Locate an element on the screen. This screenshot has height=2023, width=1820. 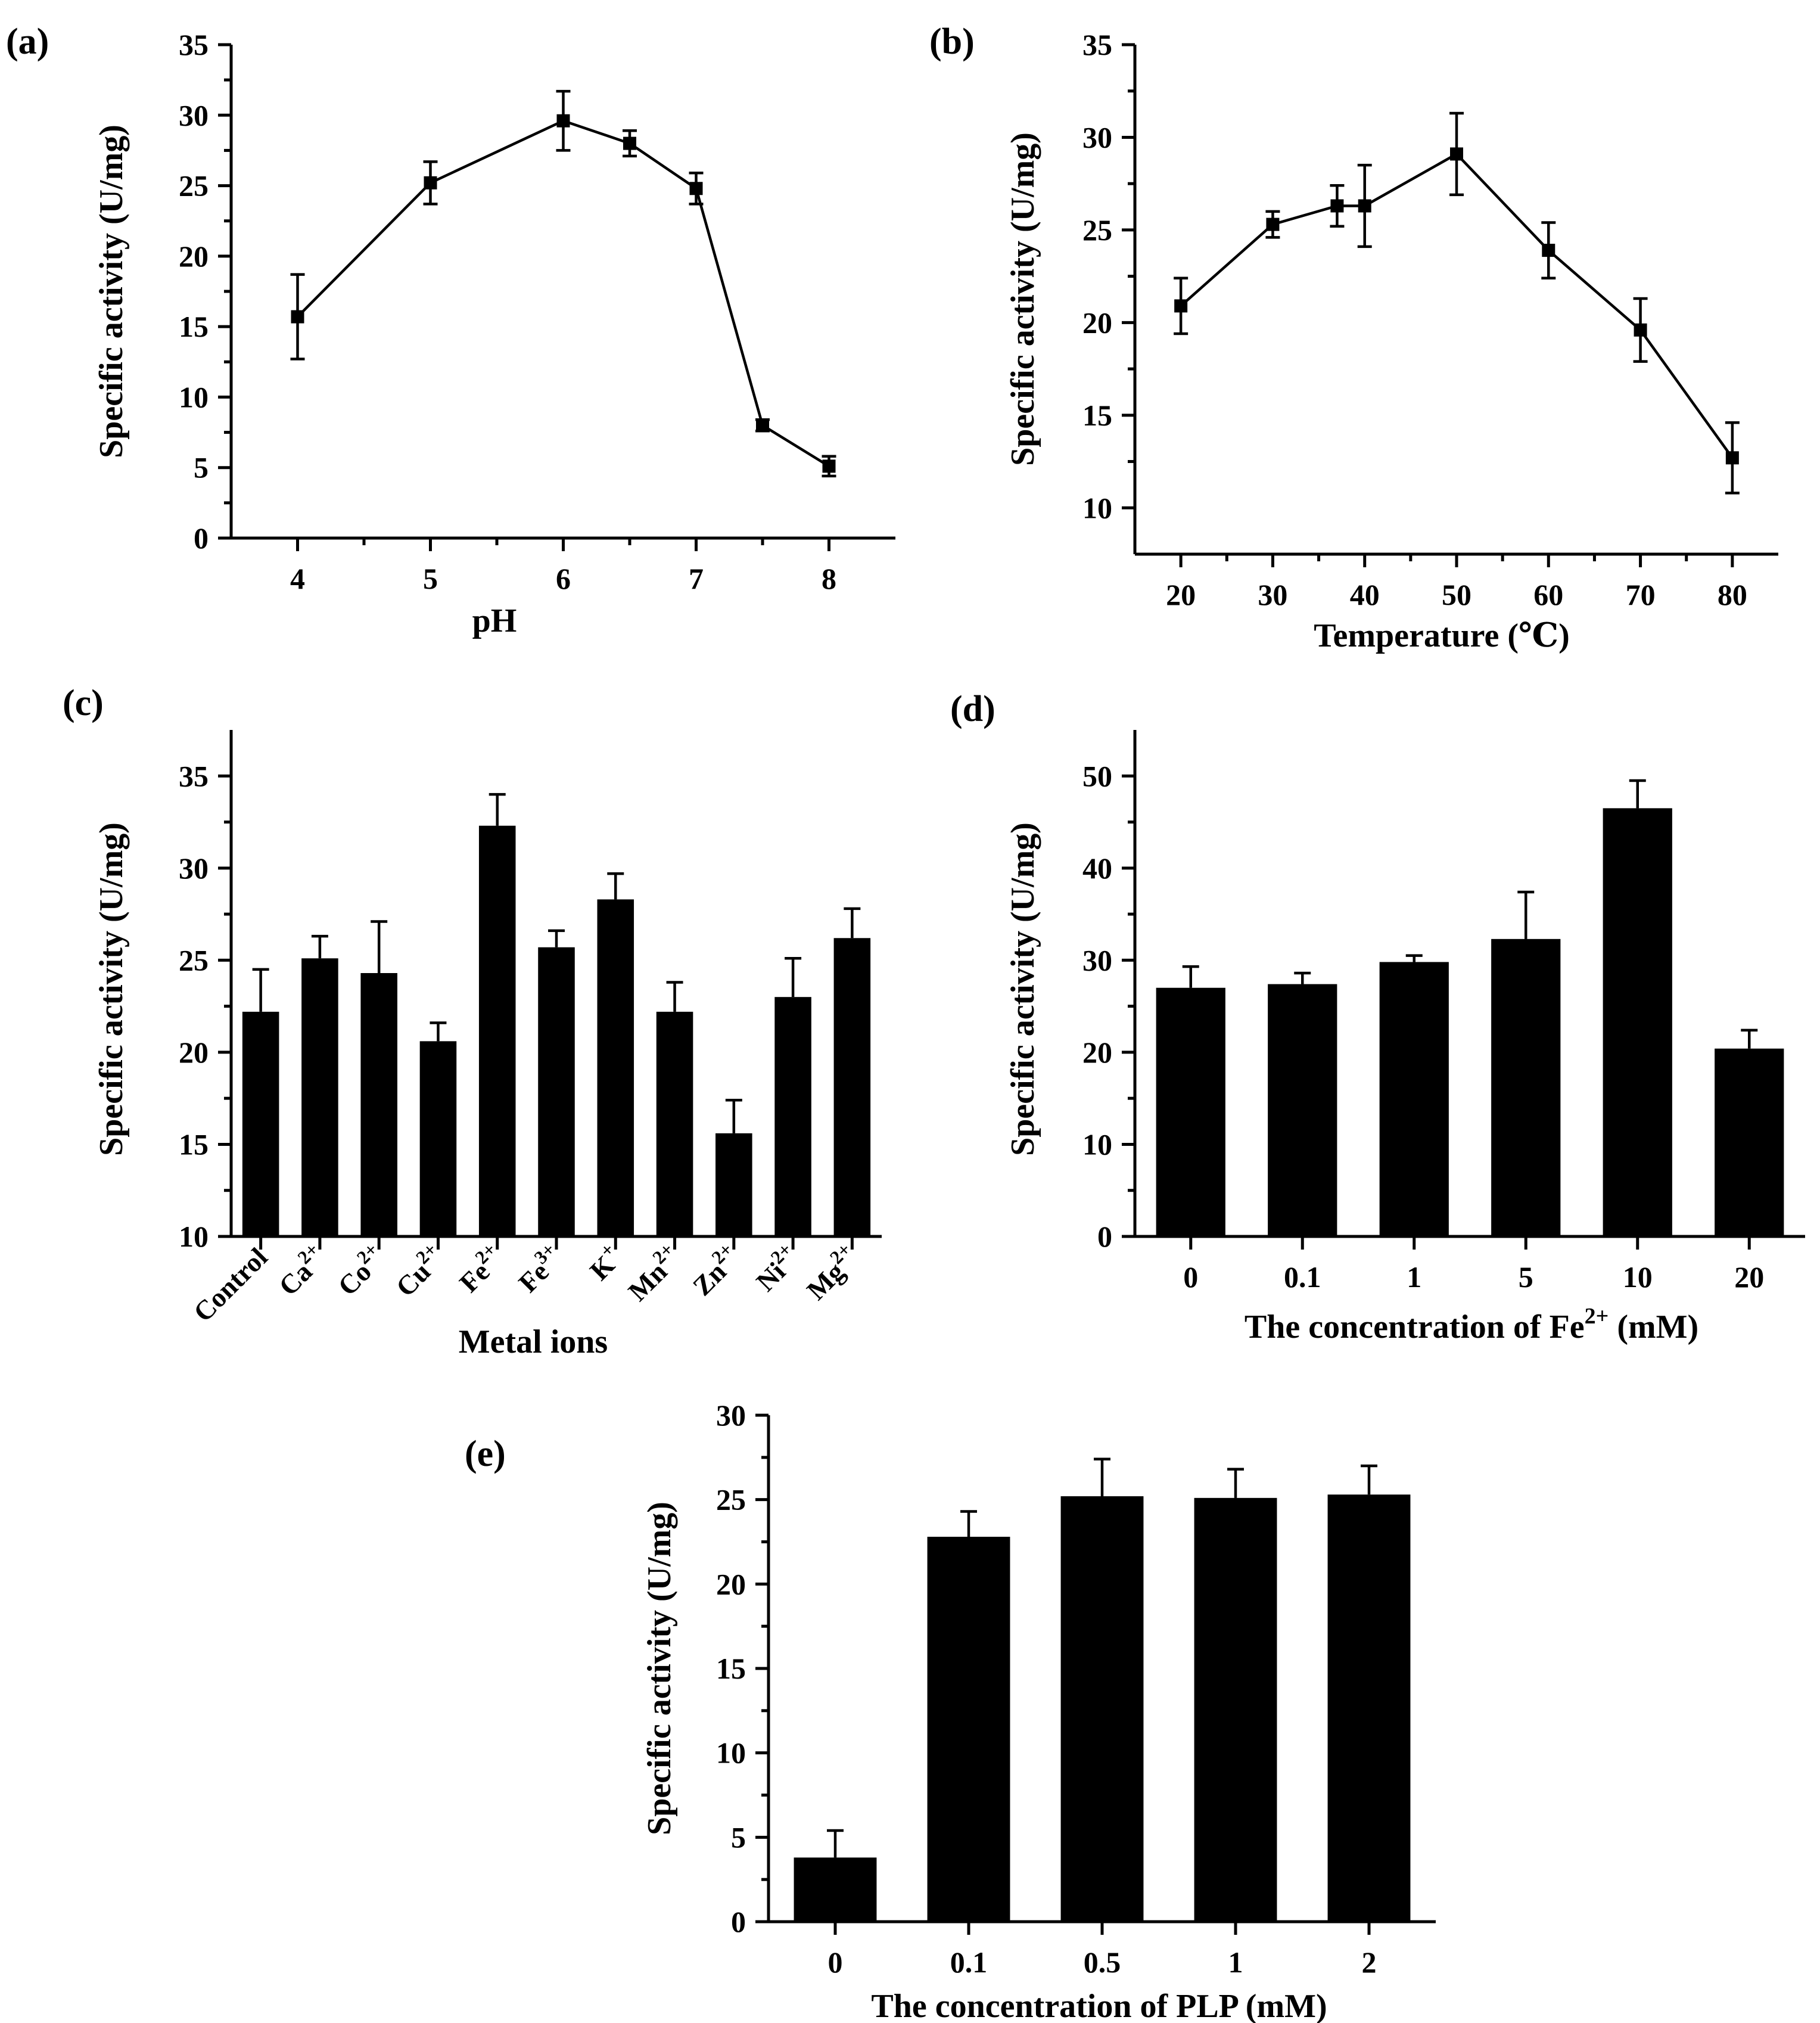
x-tick-label: 6 is located at coordinates (563, 578).